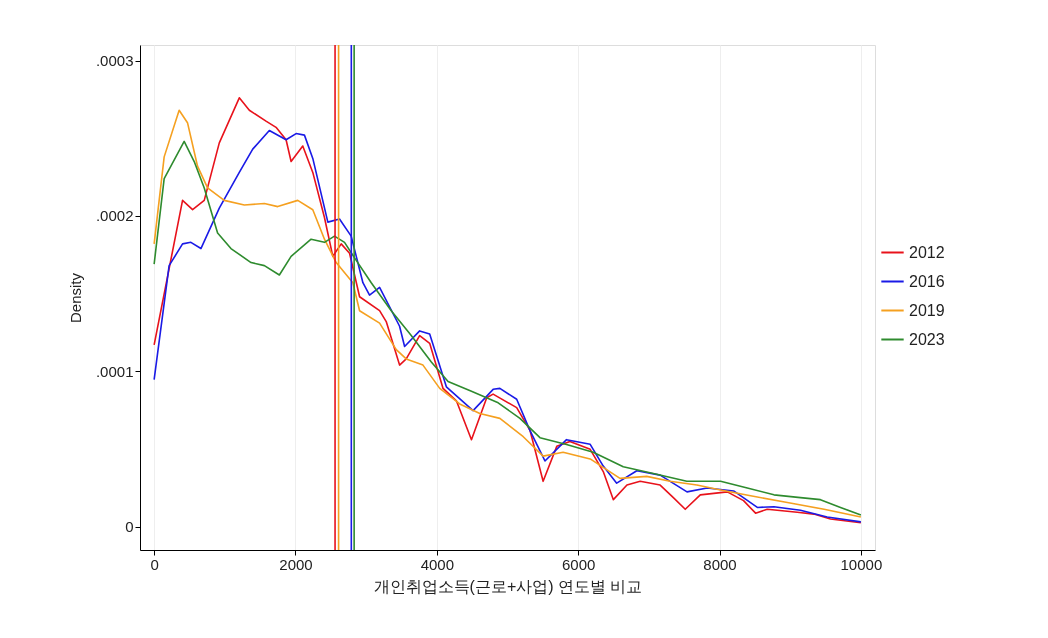 The height and width of the screenshot is (638, 1048). I want to click on legend-label: 2019, so click(927, 310).